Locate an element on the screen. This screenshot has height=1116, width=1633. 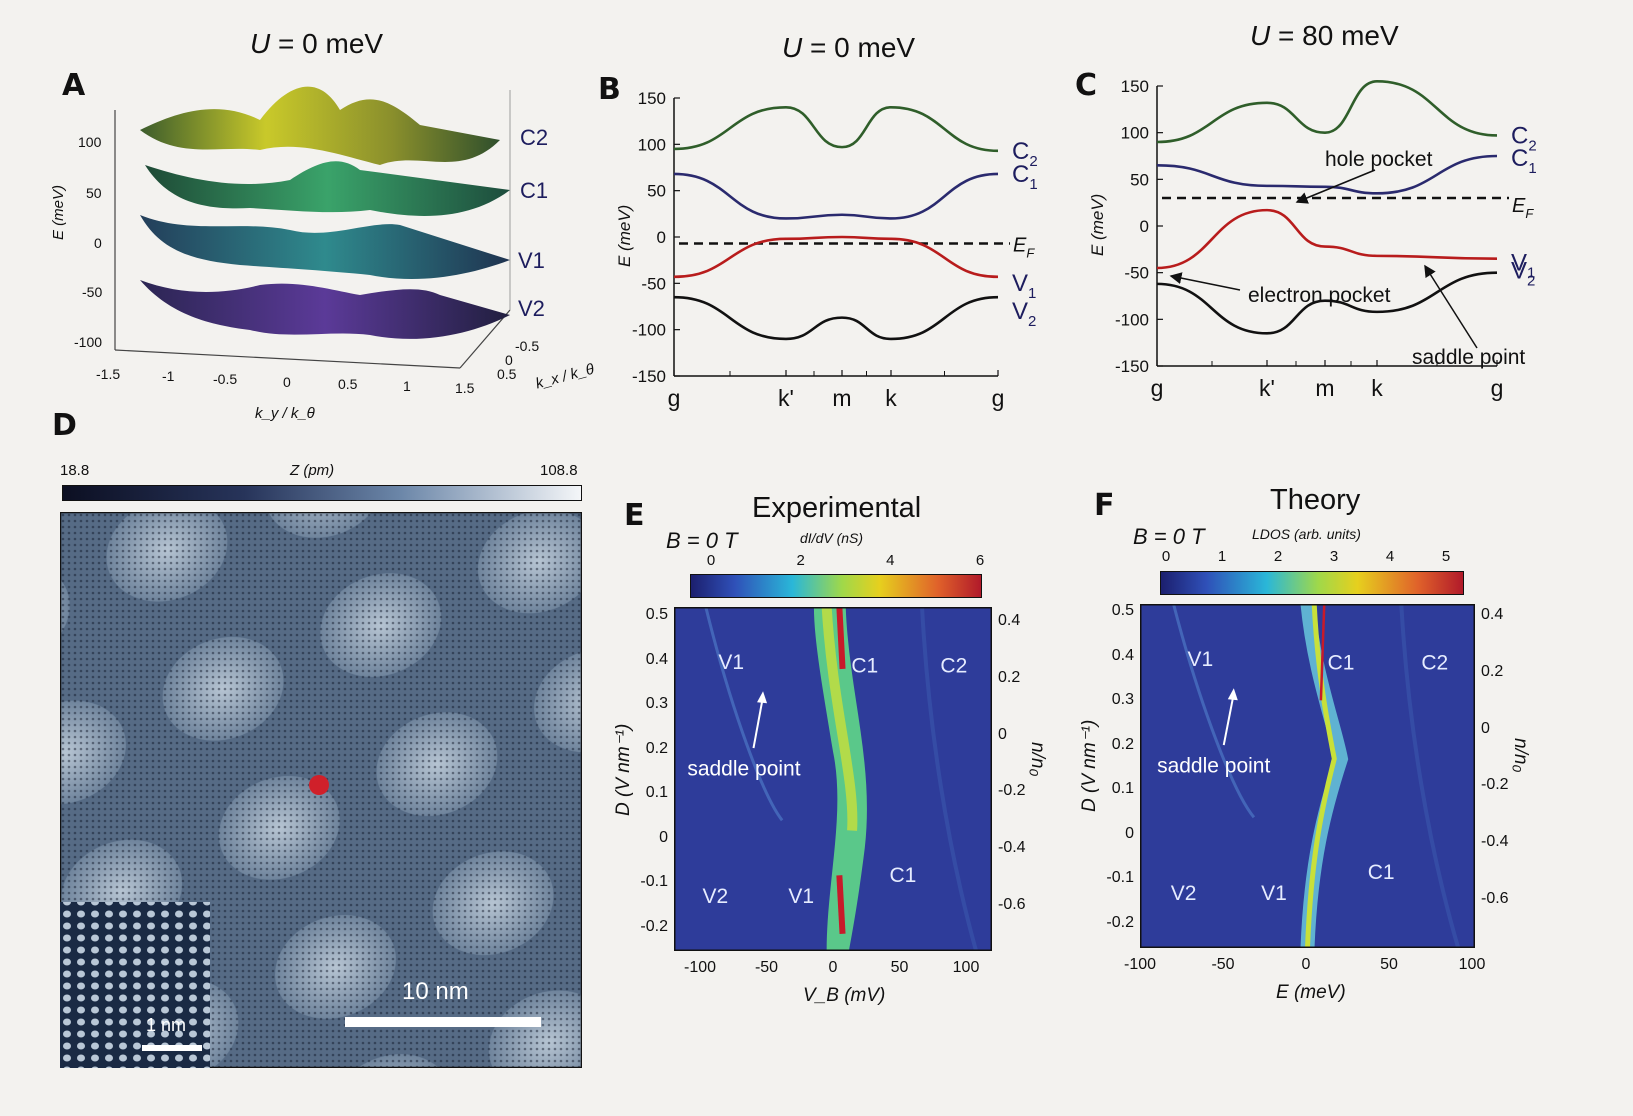
e-colorbar-label: dI/dV (nS) is located at coordinates (832, 538).